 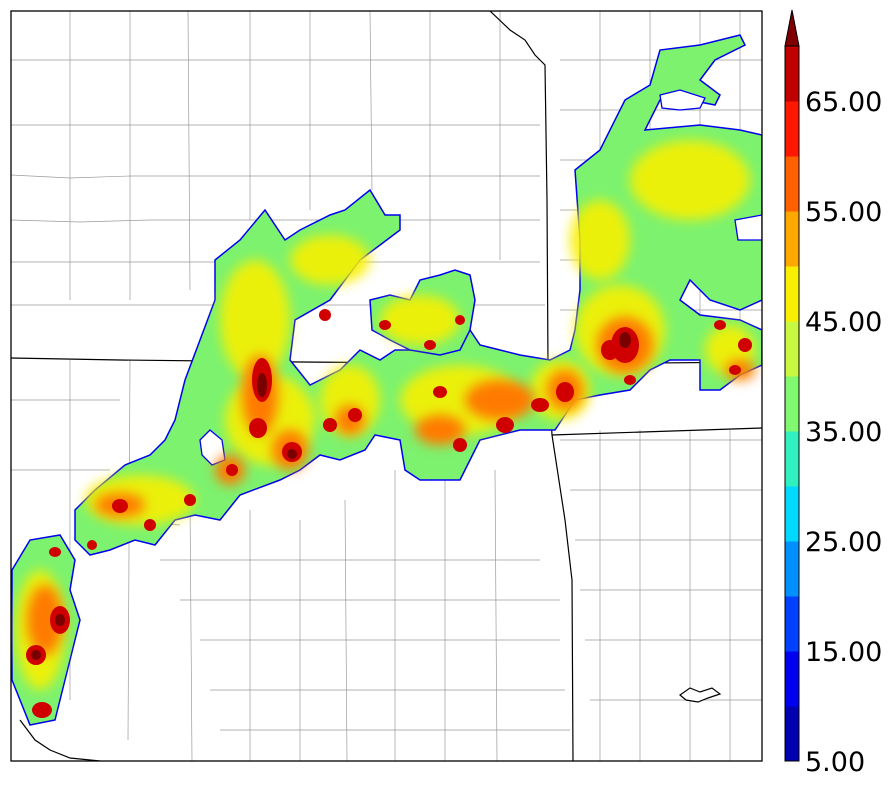 I want to click on colorbar-frame, so click(x=792, y=403).